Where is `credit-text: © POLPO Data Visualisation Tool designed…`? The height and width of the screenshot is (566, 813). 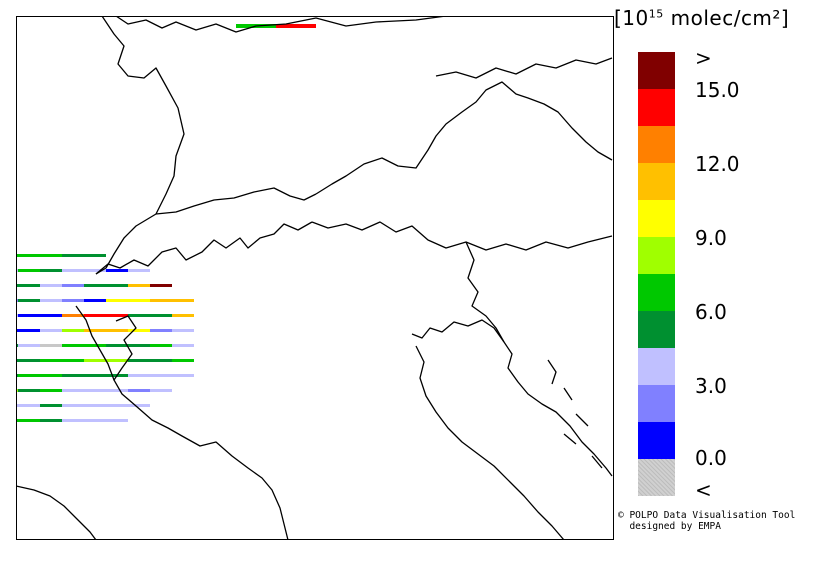
credit-text: © POLPO Data Visualisation Tool designed… is located at coordinates (706, 521).